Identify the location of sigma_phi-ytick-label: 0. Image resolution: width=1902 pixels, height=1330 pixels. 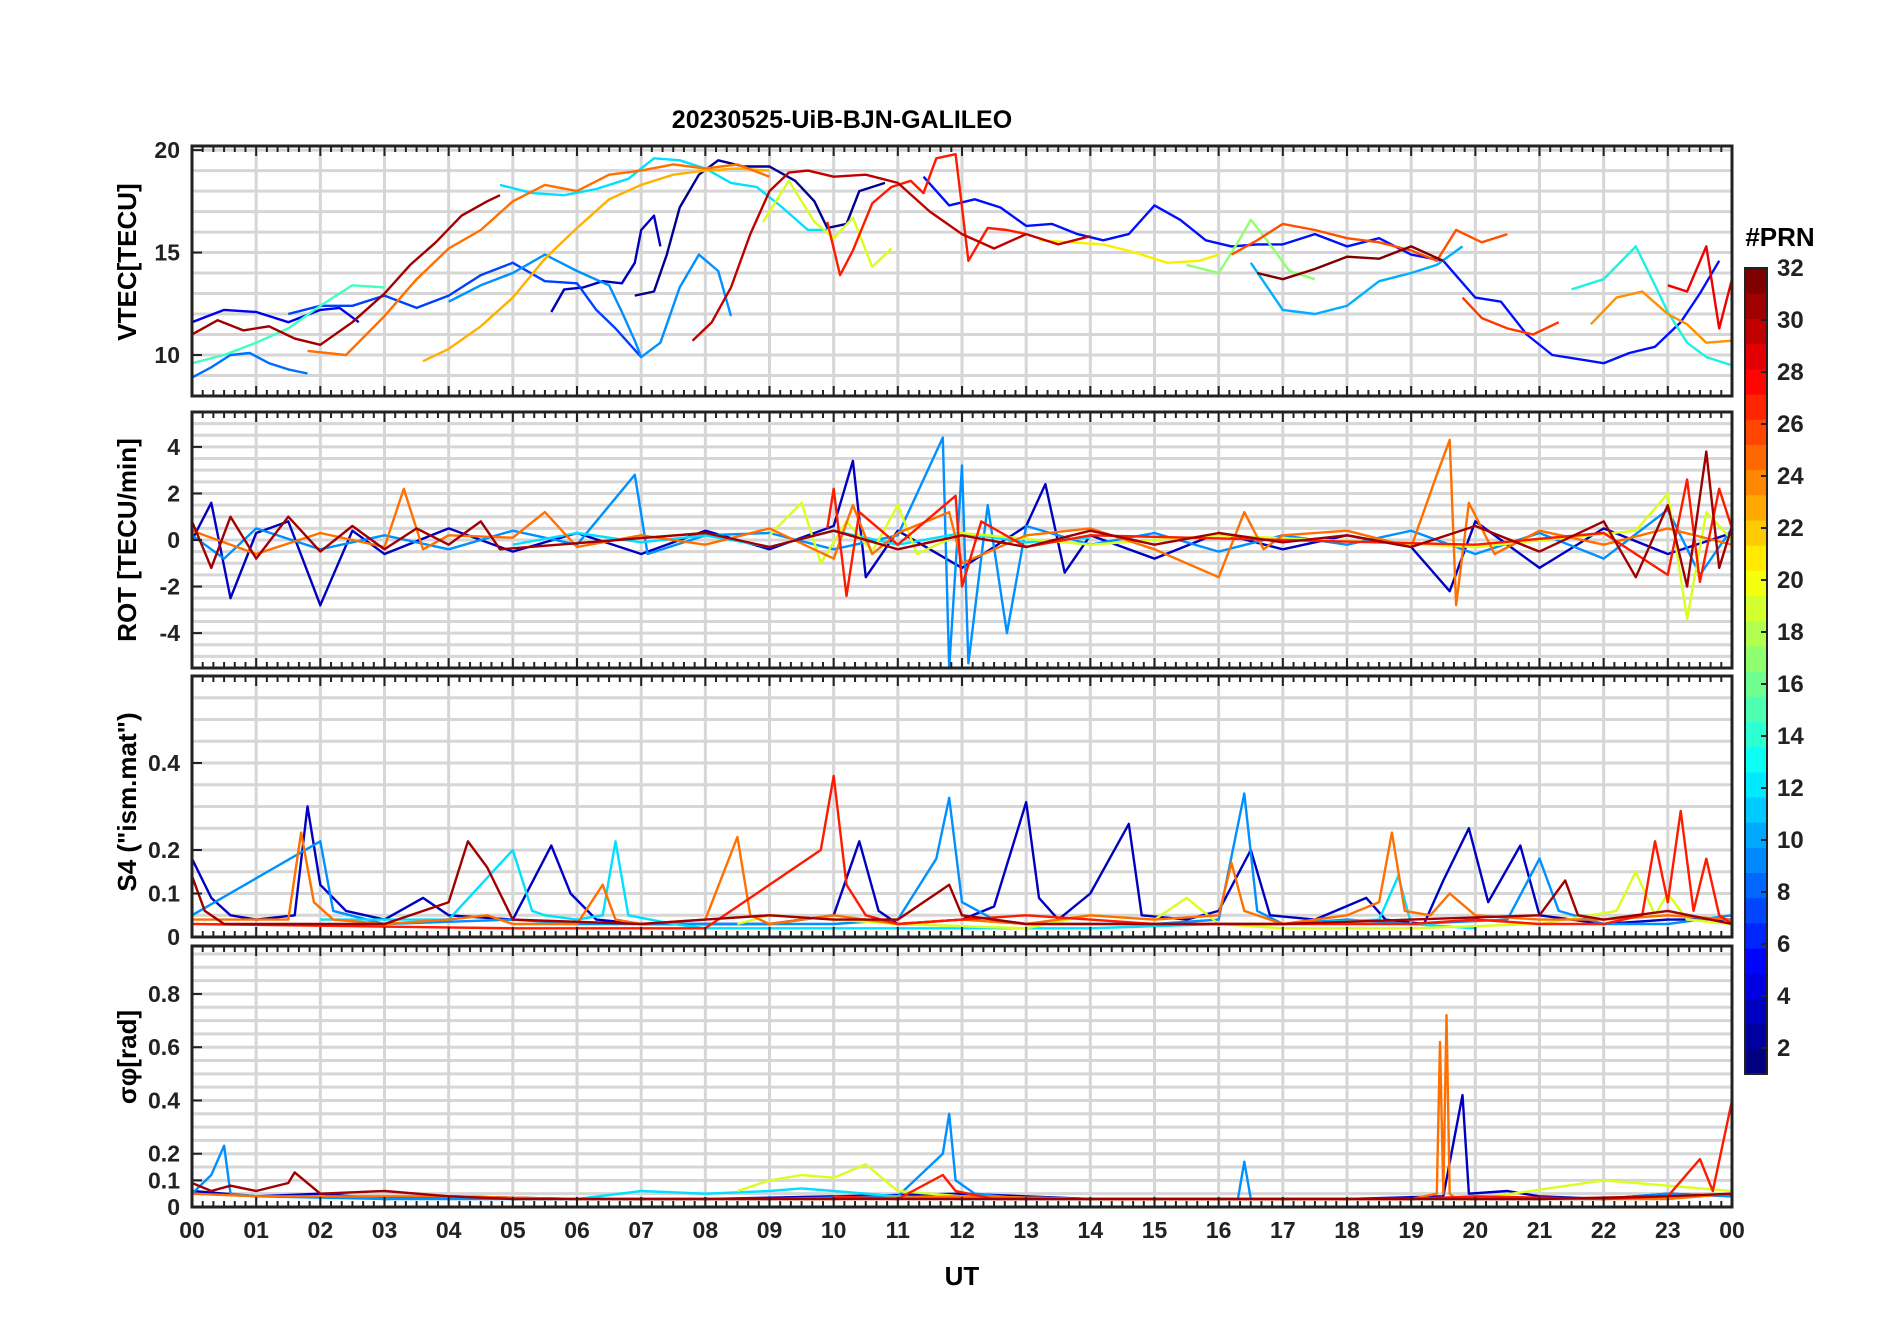
(173, 1207).